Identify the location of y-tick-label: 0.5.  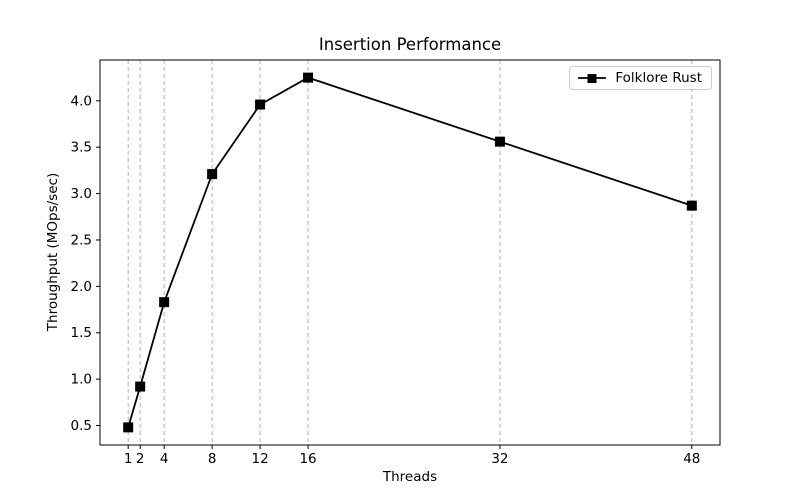
(81, 426).